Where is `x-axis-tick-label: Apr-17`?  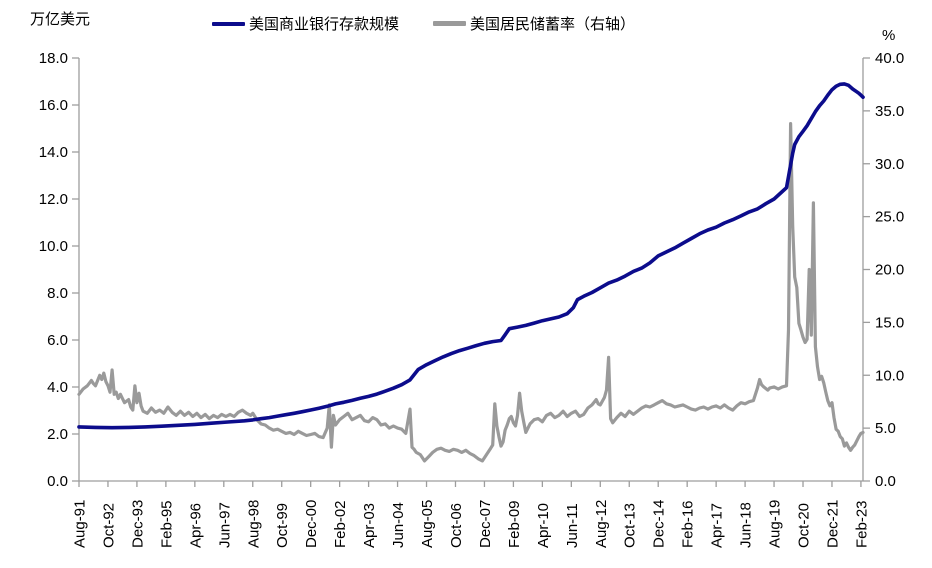
x-axis-tick-label: Apr-17 is located at coordinates (717, 525).